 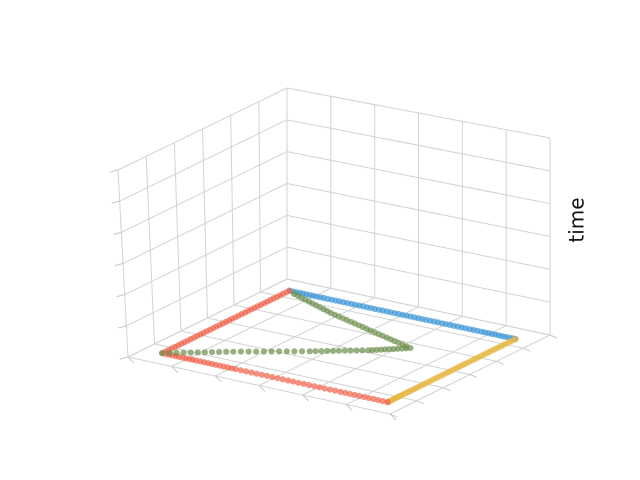 I want to click on z-axis-label: time, so click(x=577, y=219).